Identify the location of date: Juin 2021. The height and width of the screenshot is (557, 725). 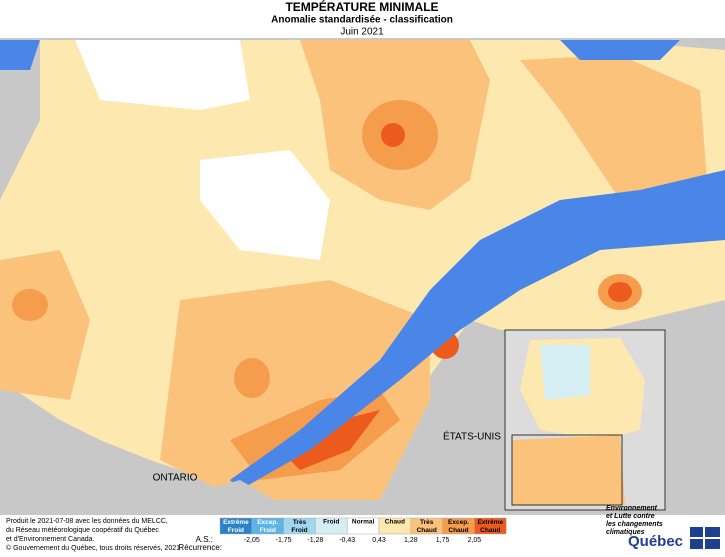
(362, 32).